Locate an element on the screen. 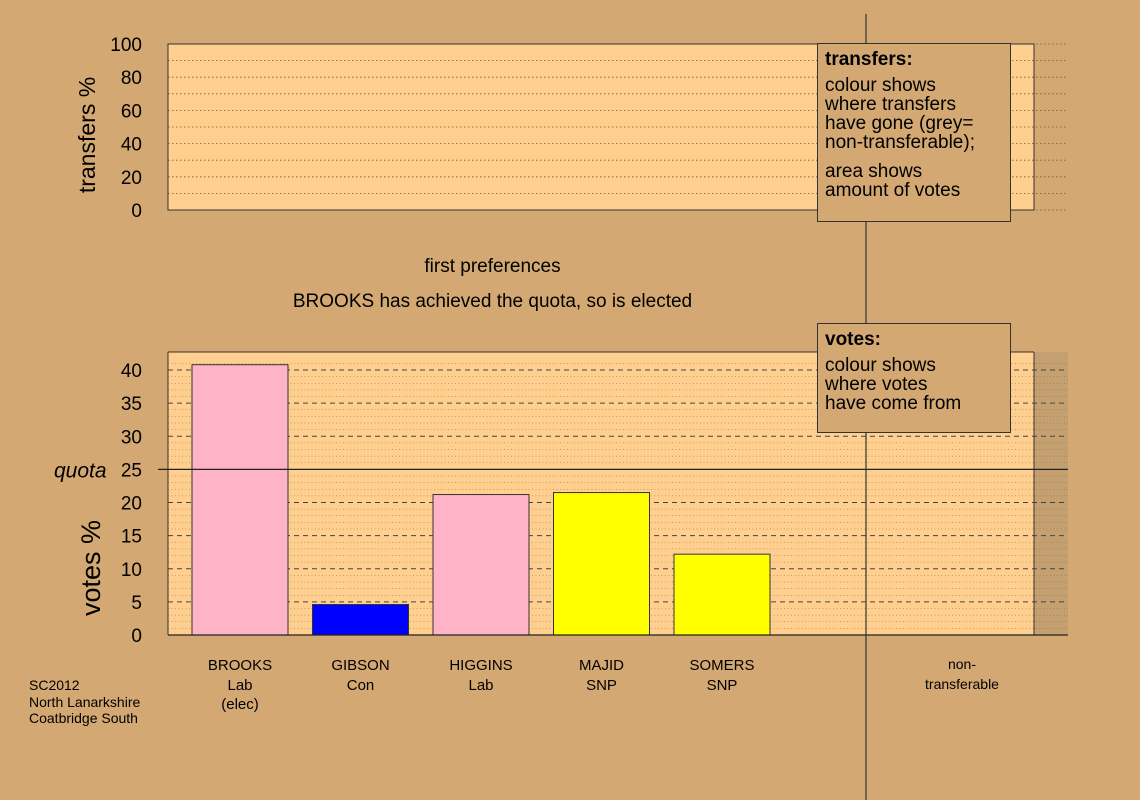 This screenshot has width=1140, height=800. legend-transfers-line: have gone (grey= is located at coordinates (899, 123).